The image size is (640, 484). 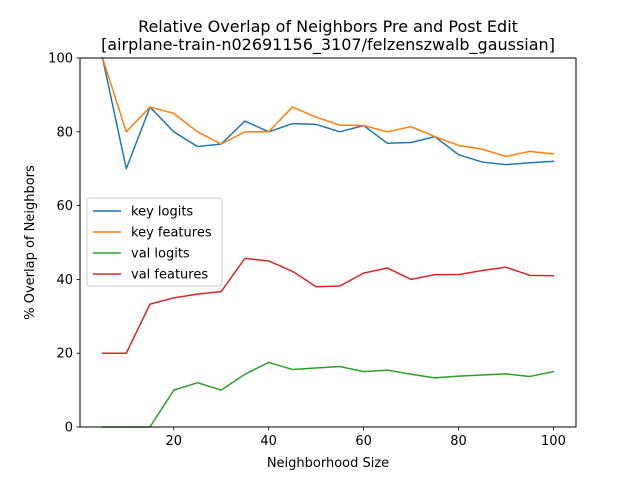 I want to click on y-tick-label: 60, so click(x=64, y=206).